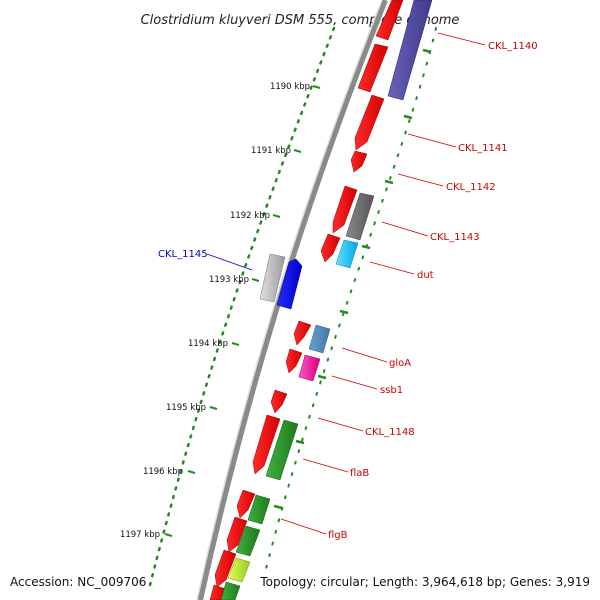  I want to click on leader-flgB, so click(303, 526).